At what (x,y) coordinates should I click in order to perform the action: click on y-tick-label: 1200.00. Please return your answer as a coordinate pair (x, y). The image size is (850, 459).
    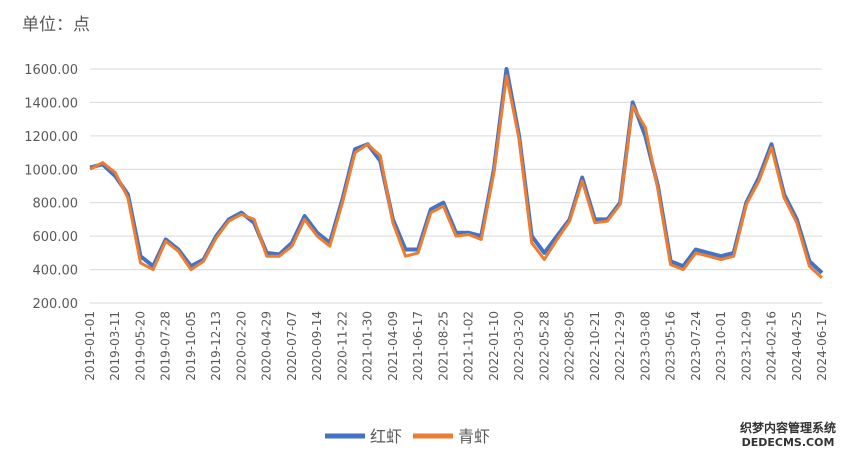
    Looking at the image, I should click on (51, 137).